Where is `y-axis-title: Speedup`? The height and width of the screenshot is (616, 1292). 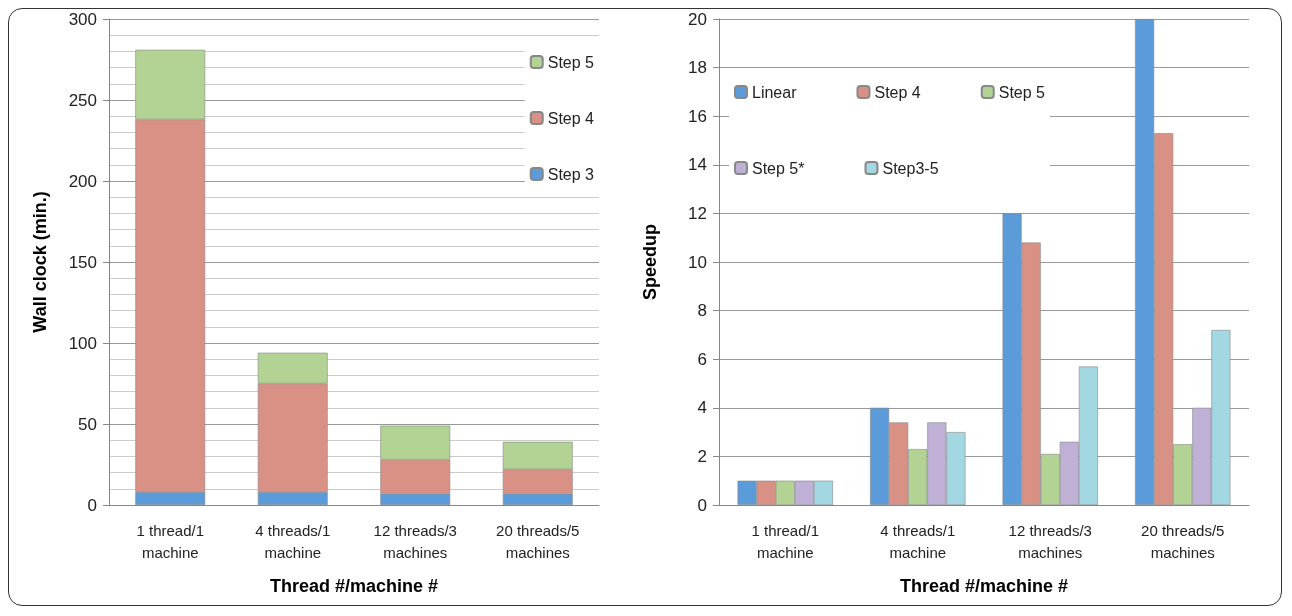
y-axis-title: Speedup is located at coordinates (650, 262).